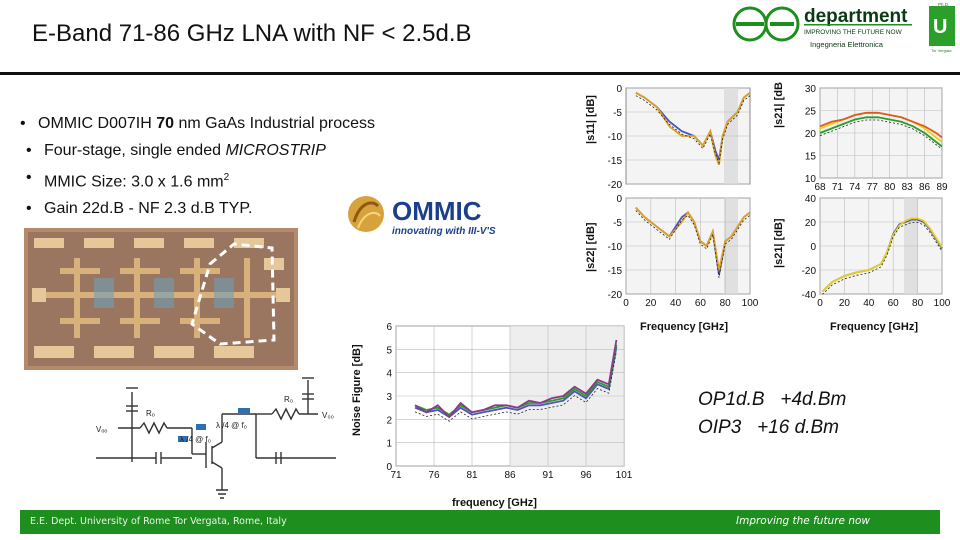 The width and height of the screenshot is (960, 540). I want to click on x-tick-label: 96, so click(586, 475).